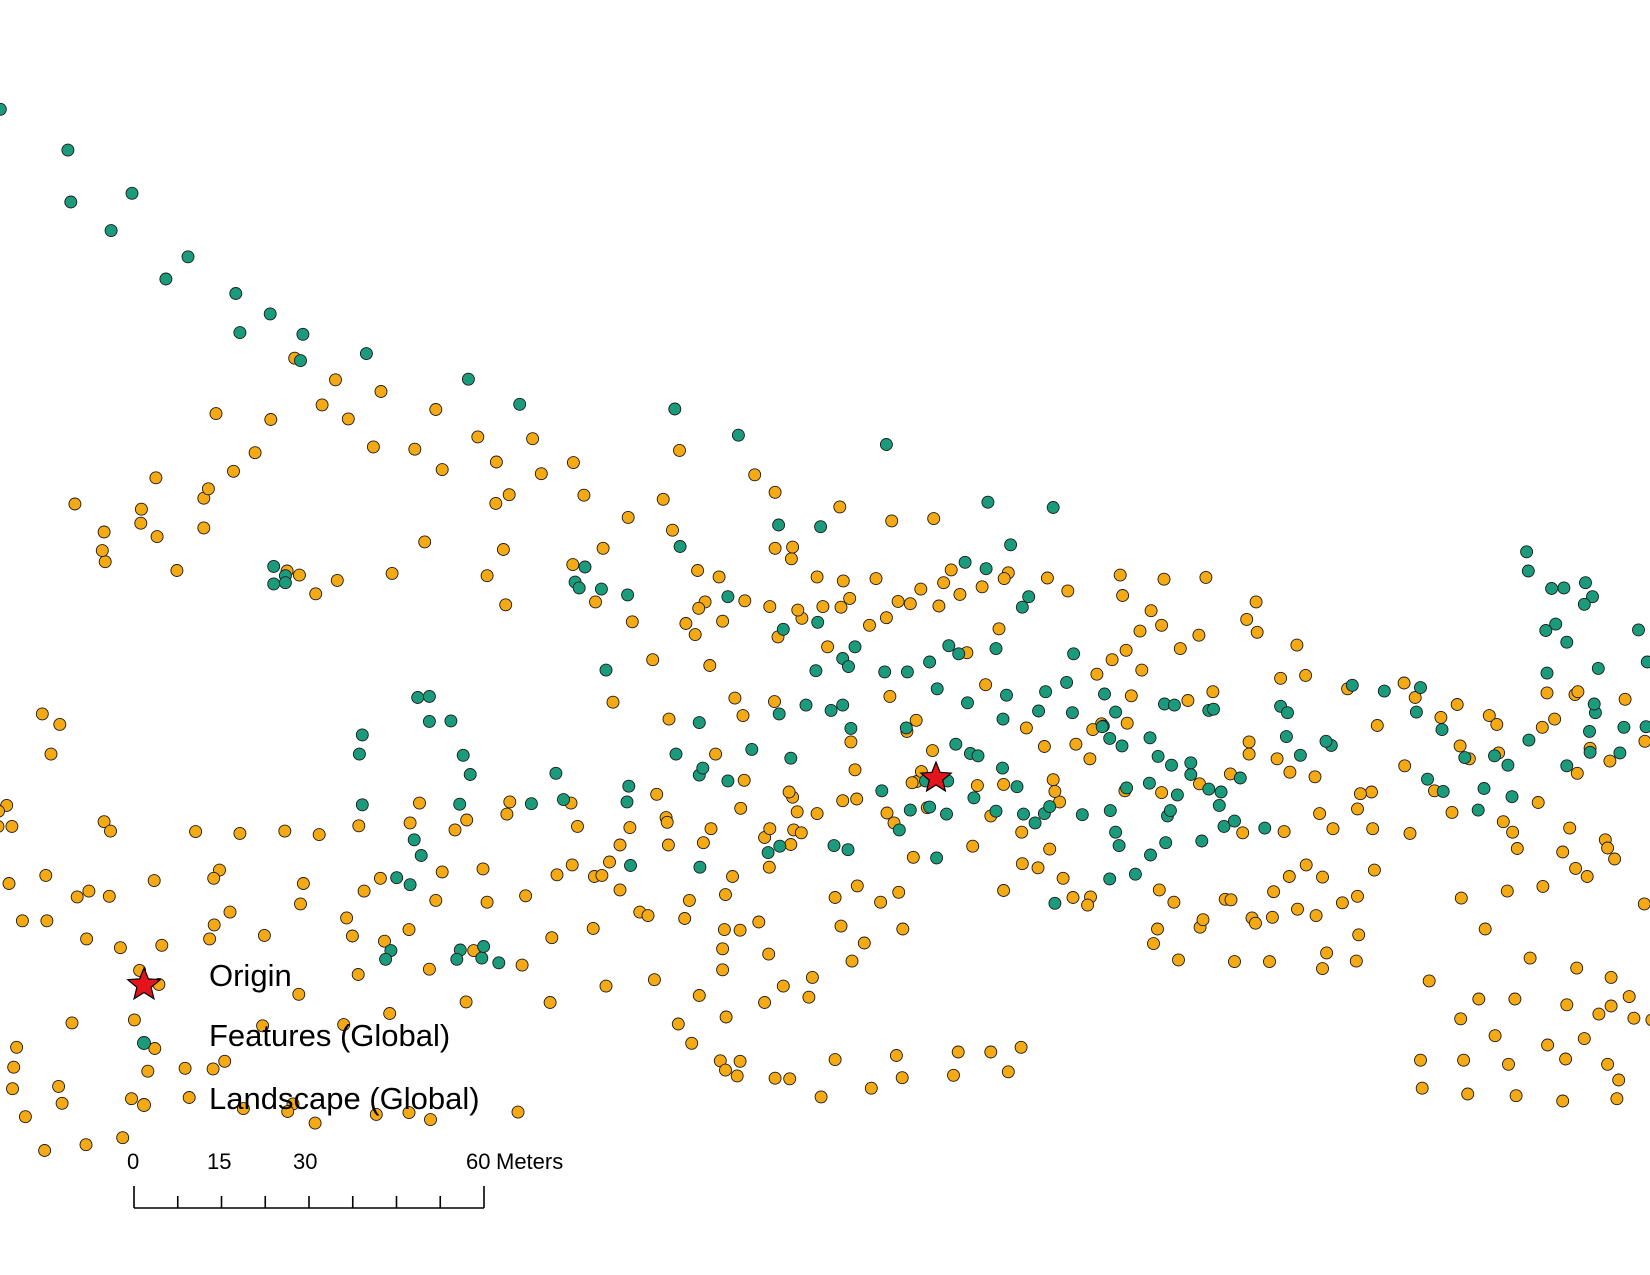  Describe the element at coordinates (250, 975) in the screenshot. I see `legend-origin-label: Origin` at that location.